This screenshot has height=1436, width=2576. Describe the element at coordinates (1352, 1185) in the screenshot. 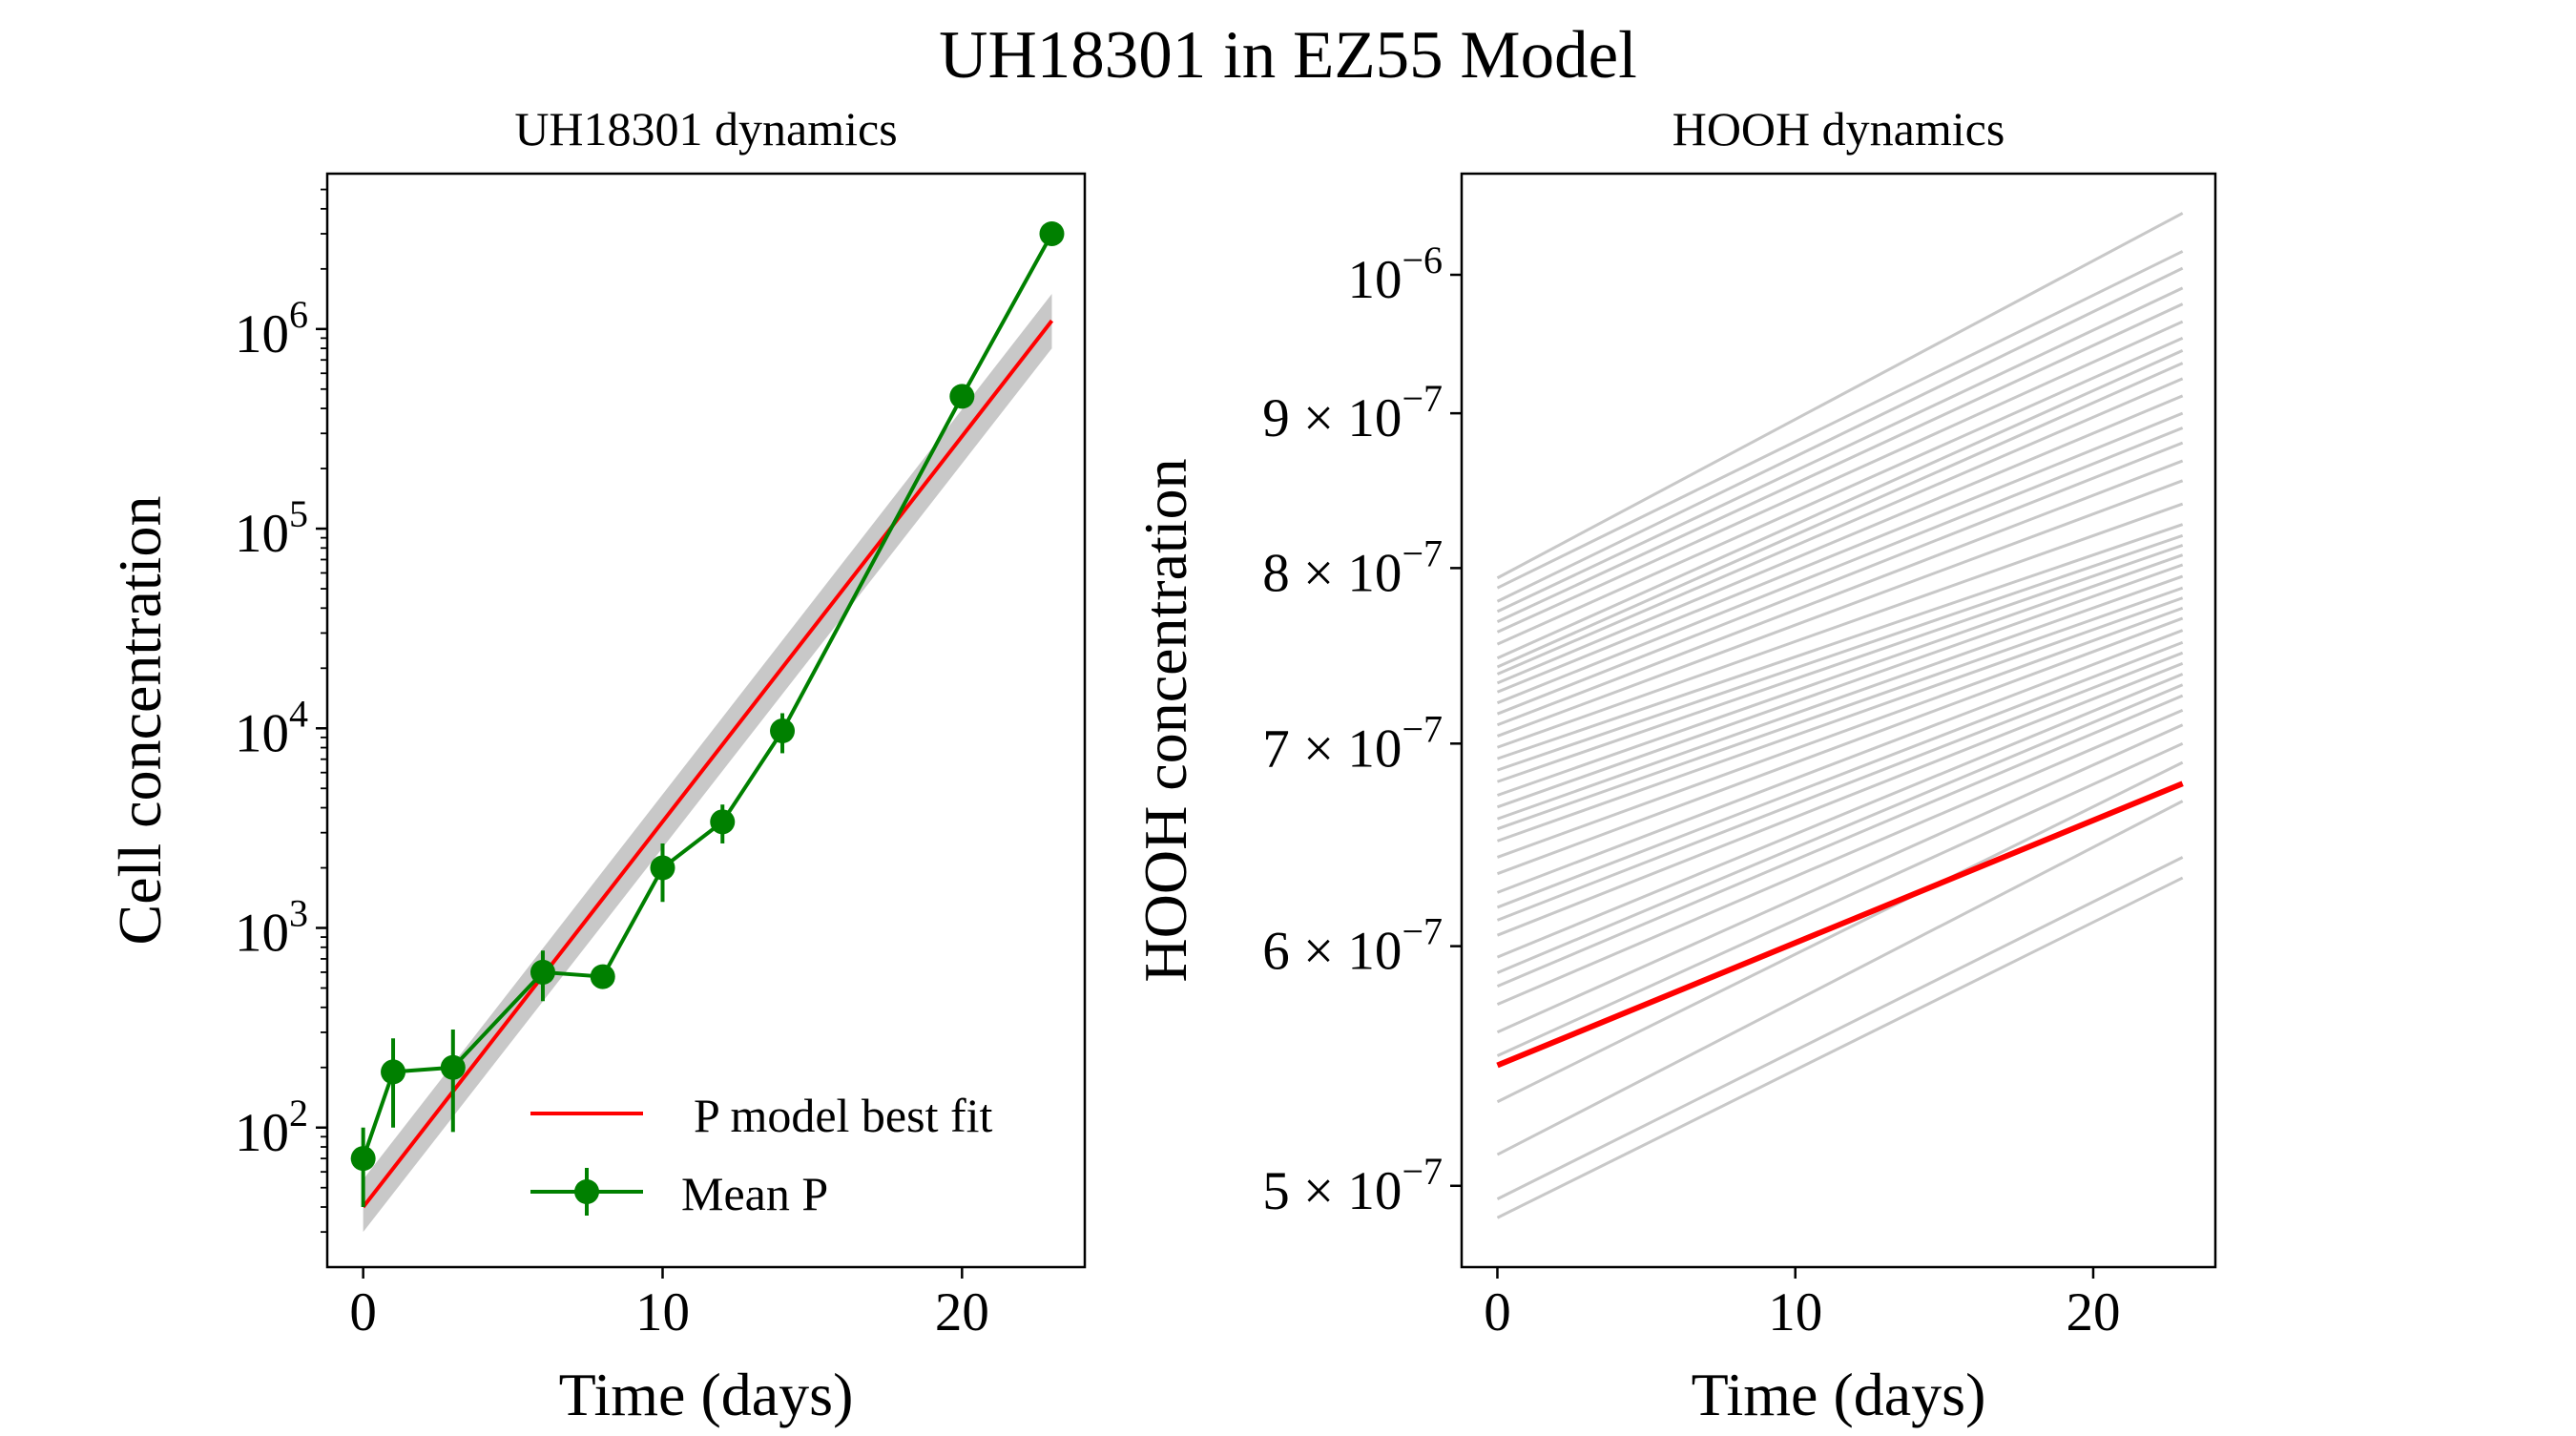

I see `y-tick-label: 5 × 10⁻⁷` at that location.